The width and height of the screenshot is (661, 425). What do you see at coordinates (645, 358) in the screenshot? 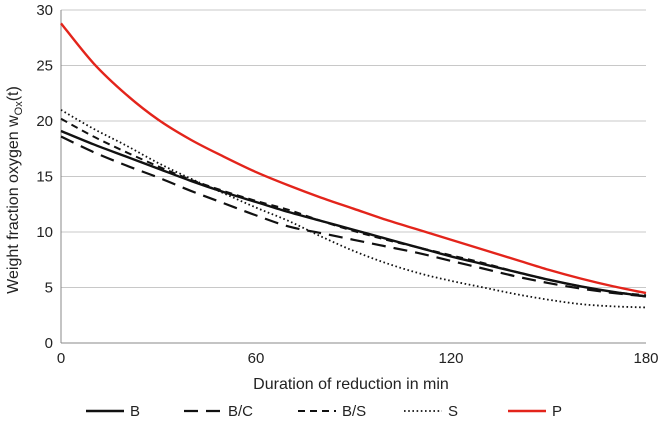
I see `x-tick-label: 180` at bounding box center [645, 358].